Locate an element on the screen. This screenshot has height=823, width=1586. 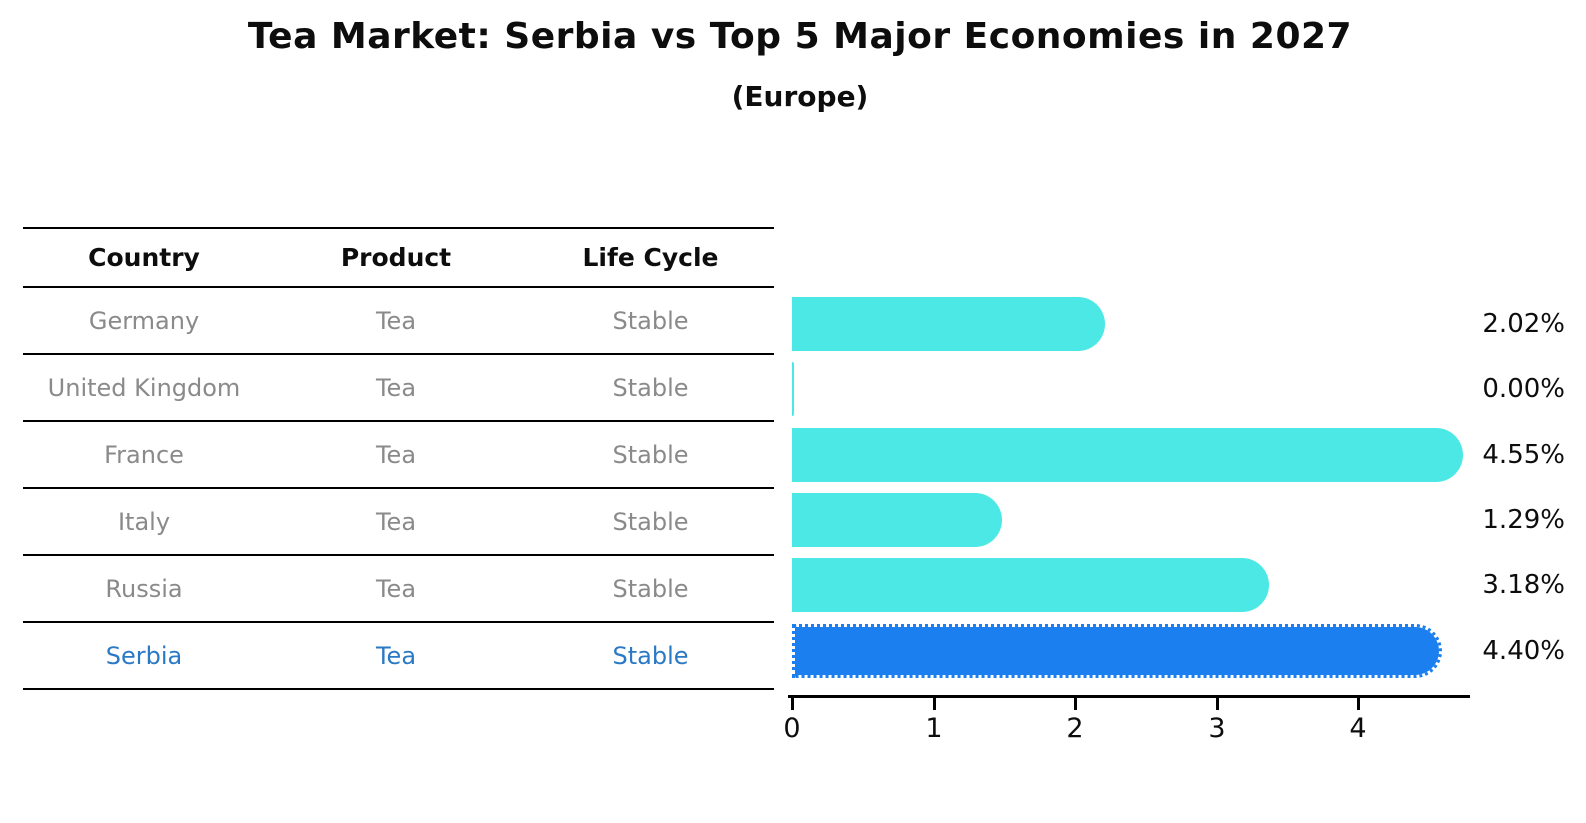
table-row: France Tea Stable is located at coordinates (398, 455).